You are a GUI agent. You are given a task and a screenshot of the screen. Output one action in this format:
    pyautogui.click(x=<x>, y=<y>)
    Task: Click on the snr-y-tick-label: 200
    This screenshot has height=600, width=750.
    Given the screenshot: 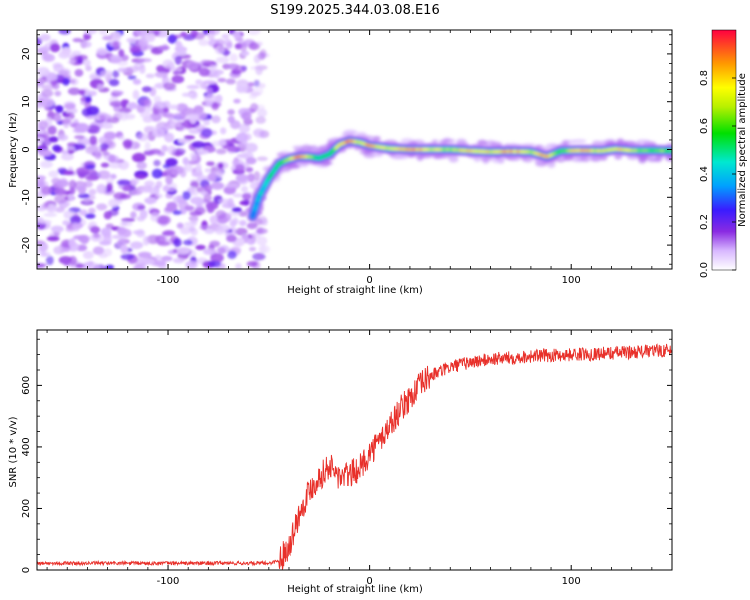 What is the action you would take?
    pyautogui.click(x=26, y=508)
    